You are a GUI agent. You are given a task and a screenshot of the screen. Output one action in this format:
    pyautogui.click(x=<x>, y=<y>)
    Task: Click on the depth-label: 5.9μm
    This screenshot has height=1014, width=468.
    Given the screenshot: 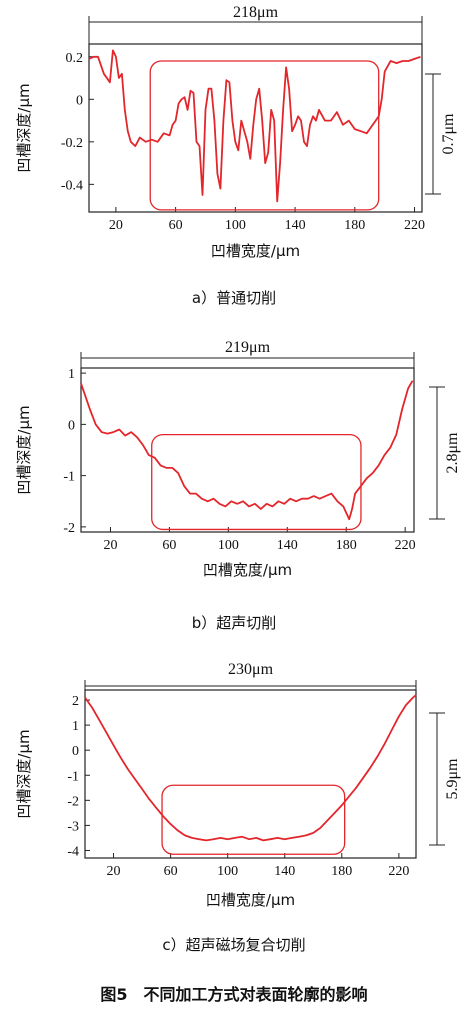 What is the action you would take?
    pyautogui.click(x=452, y=779)
    